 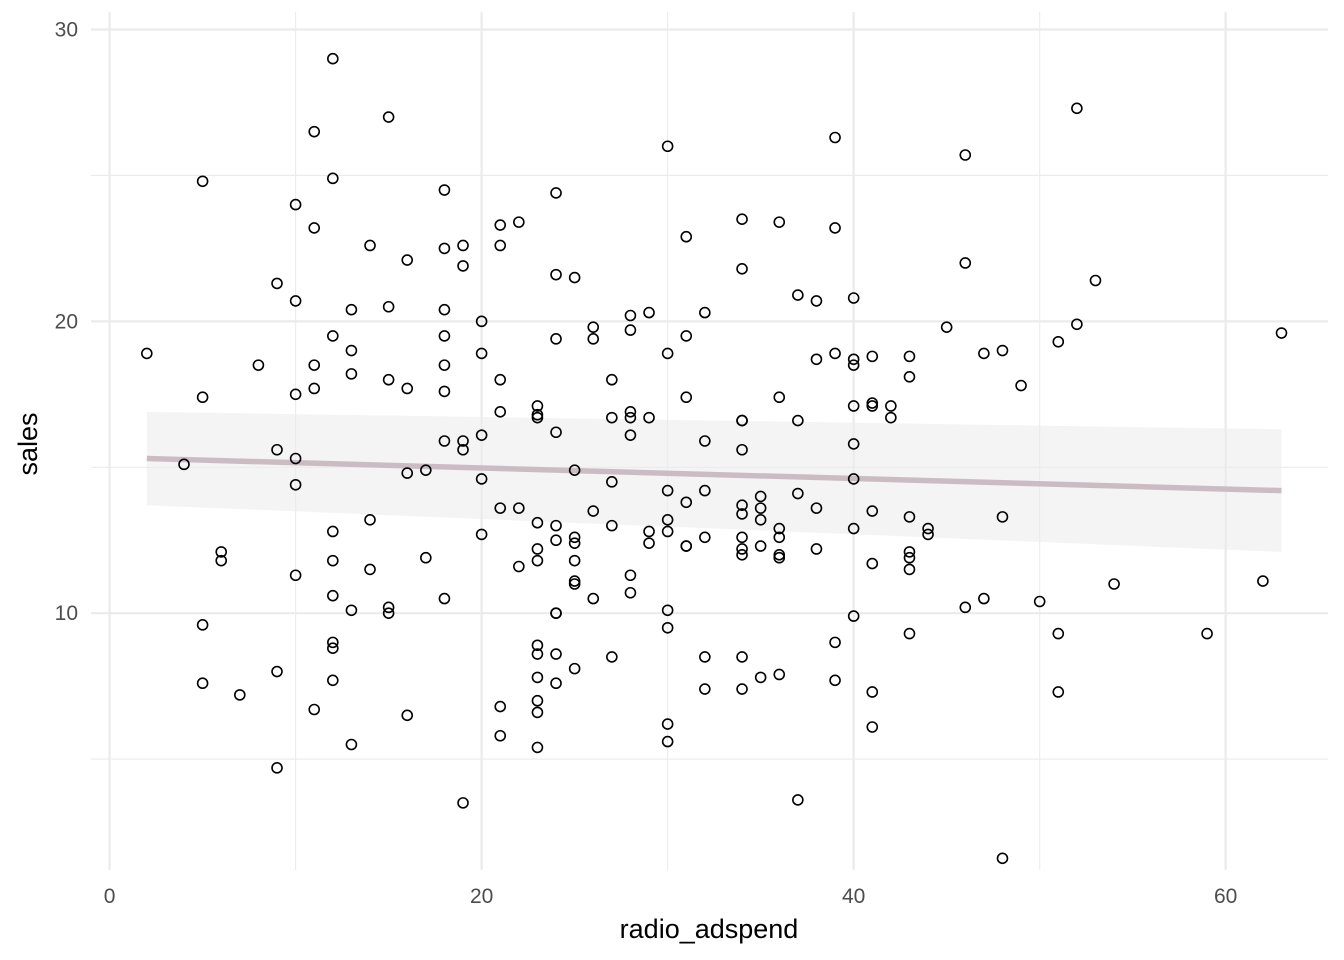 I want to click on y-axis-title: sales, so click(x=28, y=443).